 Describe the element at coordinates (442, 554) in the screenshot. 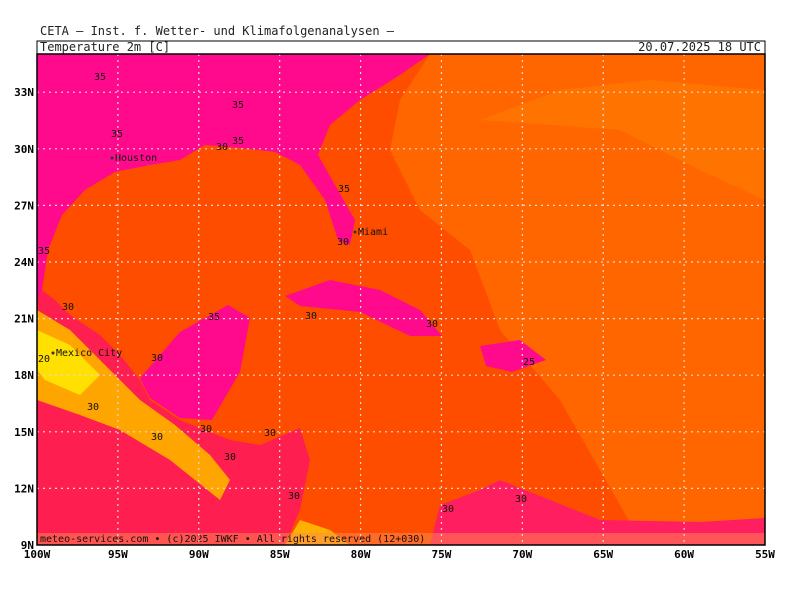

I see `longitude-label: 75W` at that location.